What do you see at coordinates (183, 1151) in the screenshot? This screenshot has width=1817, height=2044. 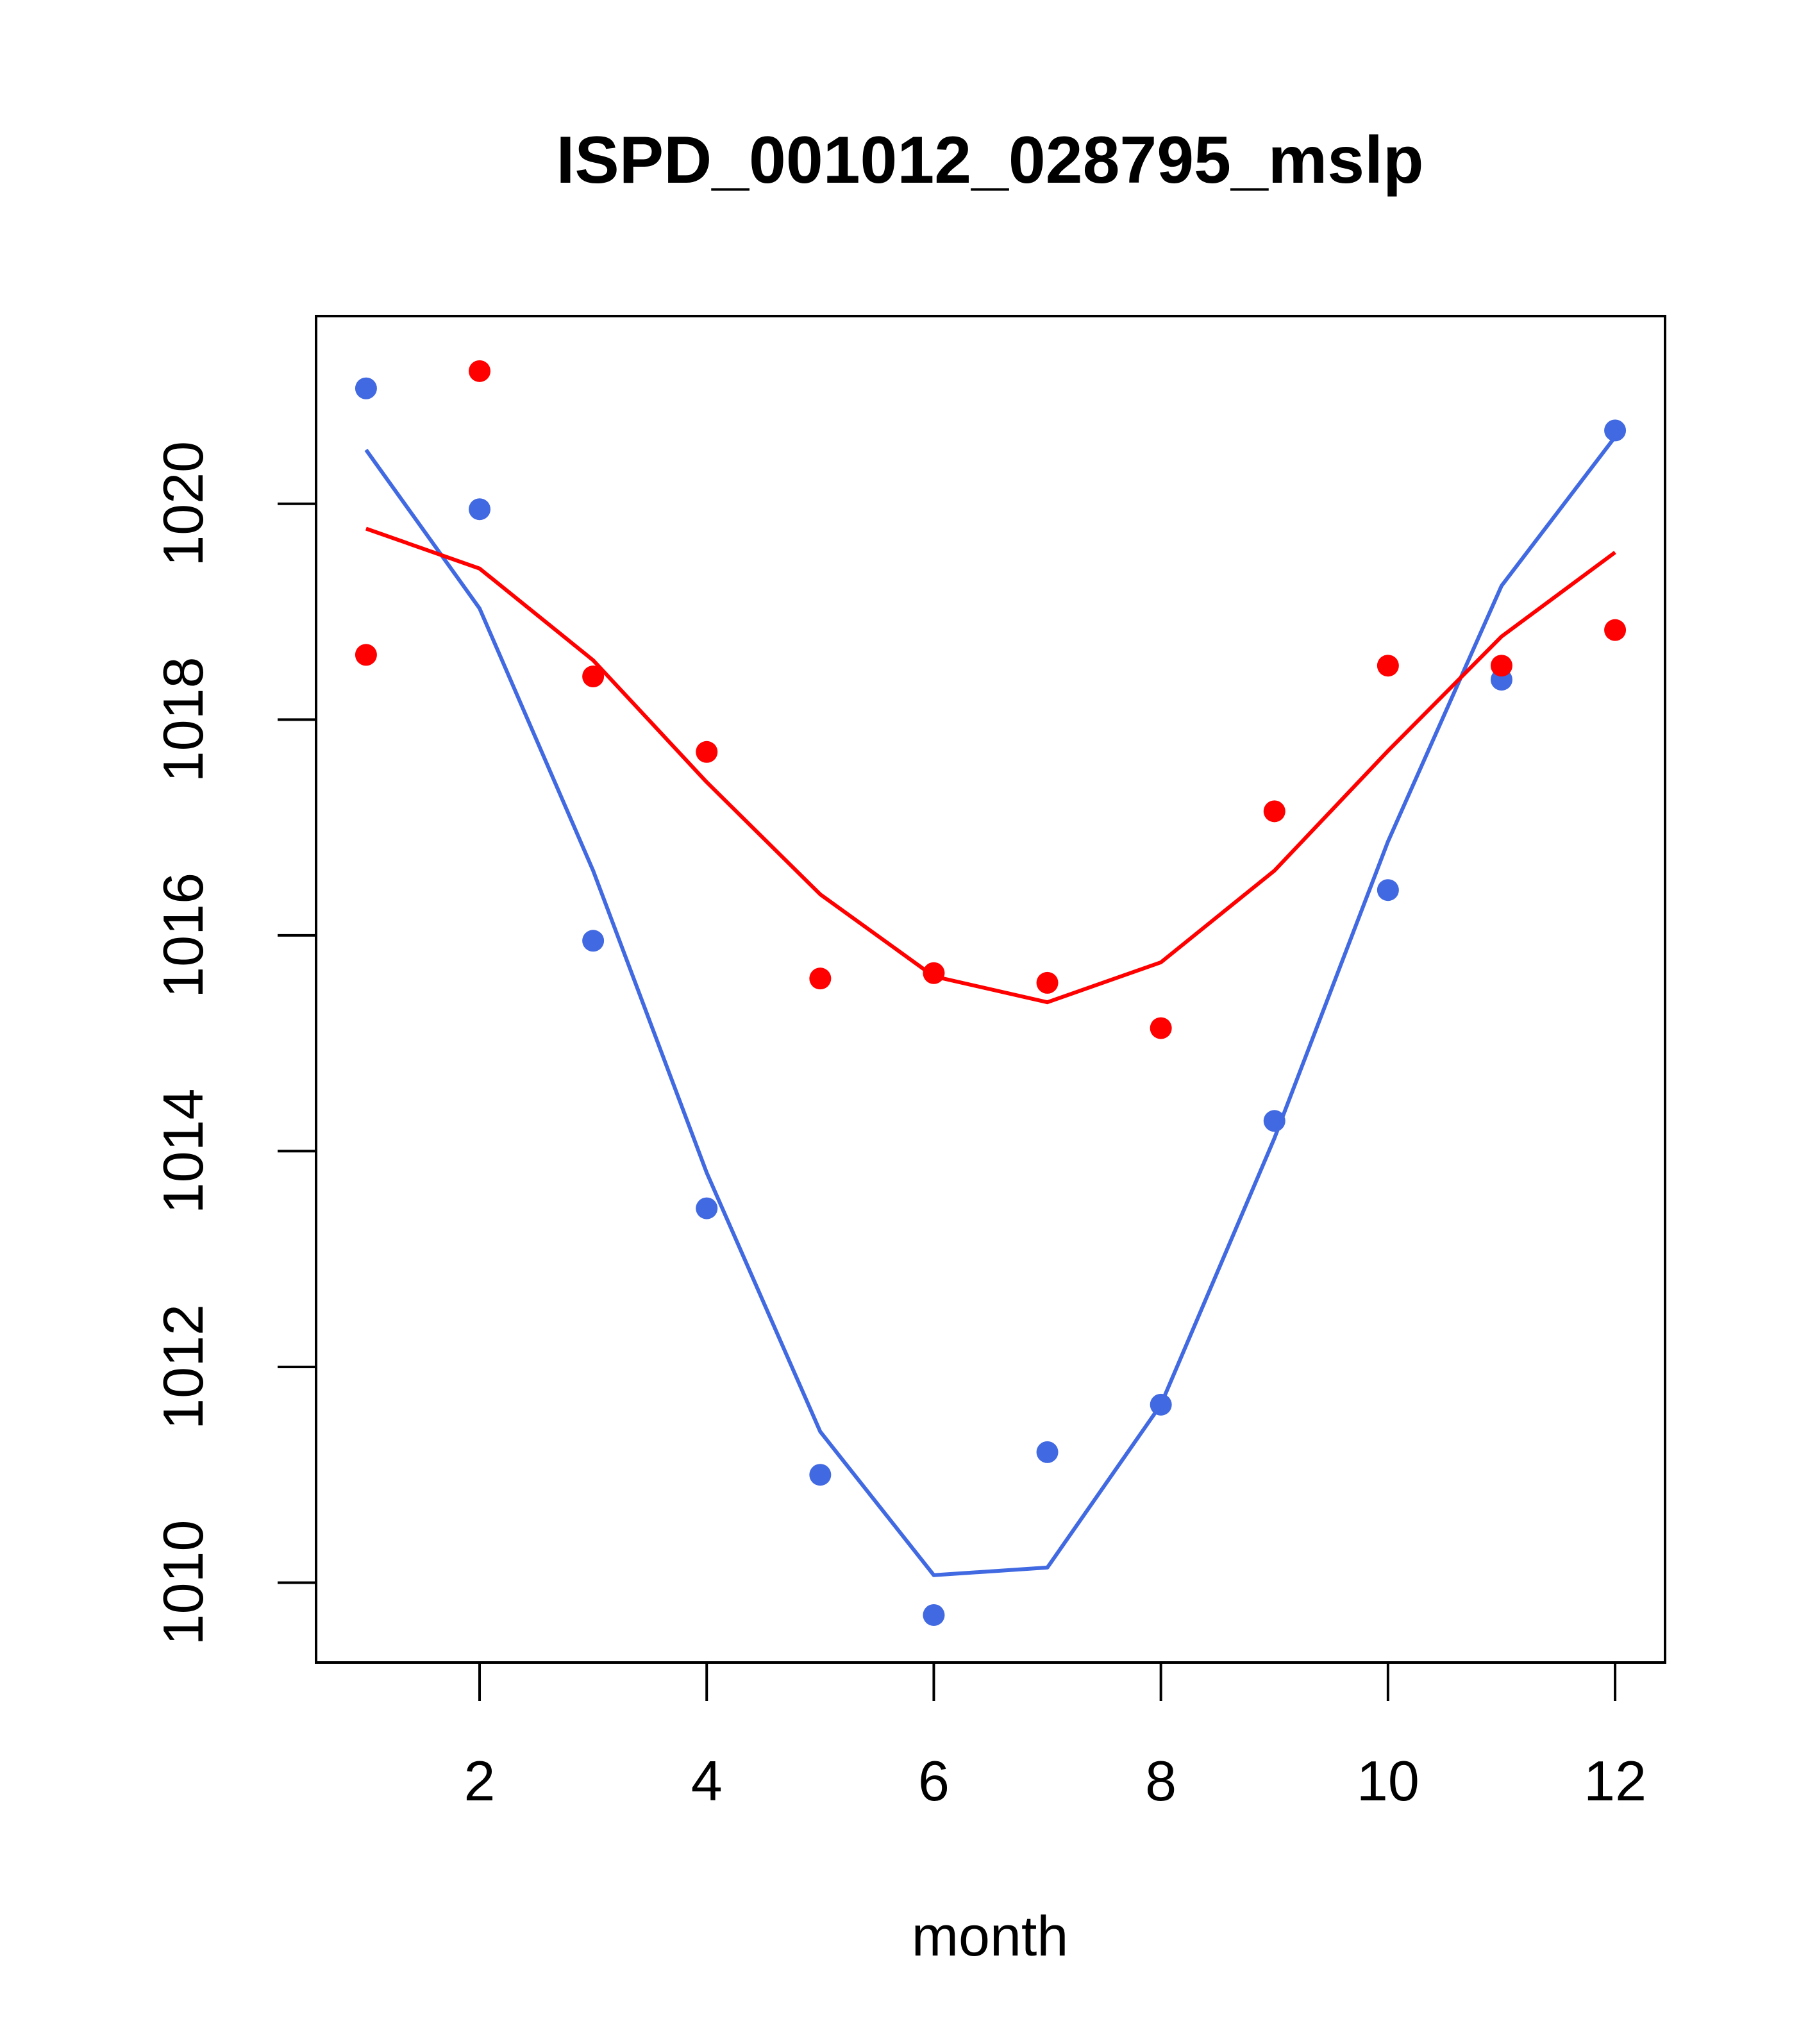 I see `y-tick-label: 1014` at bounding box center [183, 1151].